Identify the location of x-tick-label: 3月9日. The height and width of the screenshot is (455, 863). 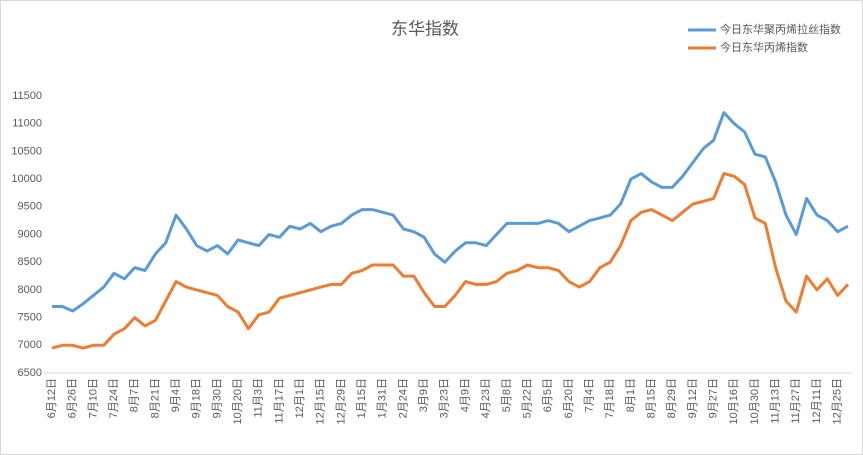
(424, 395).